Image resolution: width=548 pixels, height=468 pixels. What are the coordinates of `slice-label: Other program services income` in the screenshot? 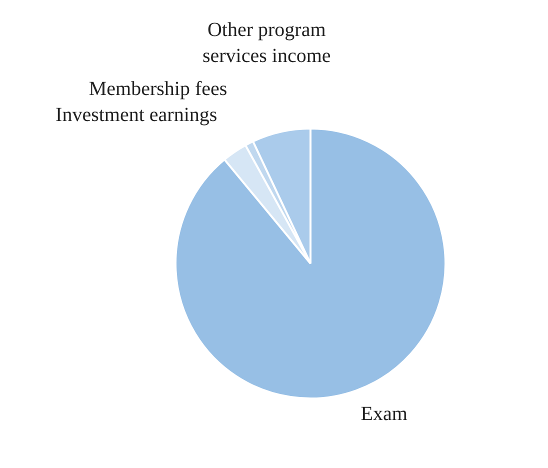 It's located at (266, 43).